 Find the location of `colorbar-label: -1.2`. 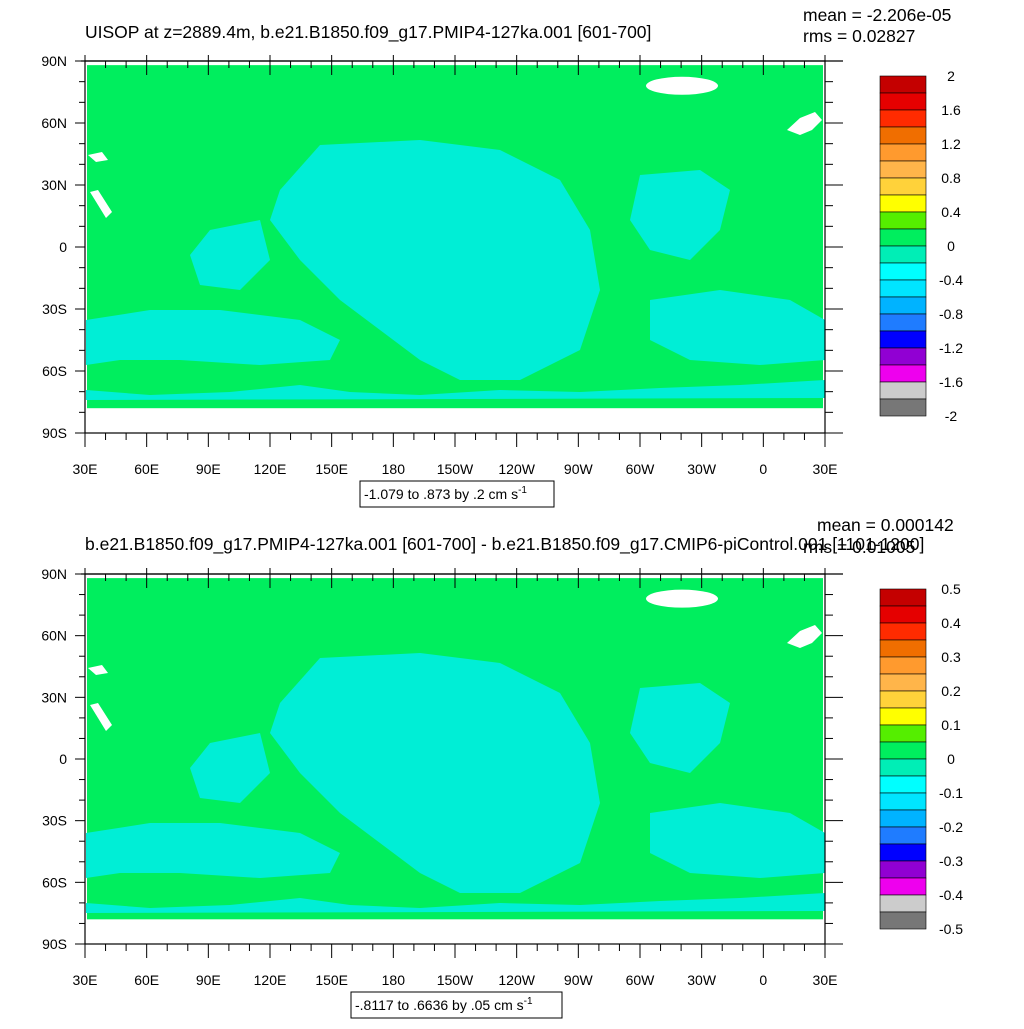

colorbar-label: -1.2 is located at coordinates (951, 348).